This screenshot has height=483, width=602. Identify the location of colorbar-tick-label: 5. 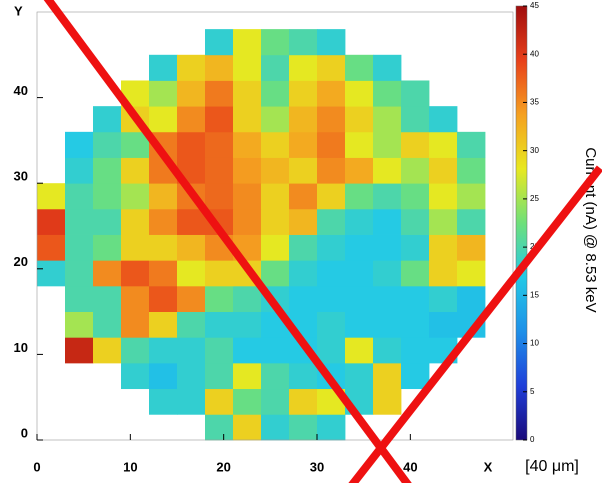
(532, 391).